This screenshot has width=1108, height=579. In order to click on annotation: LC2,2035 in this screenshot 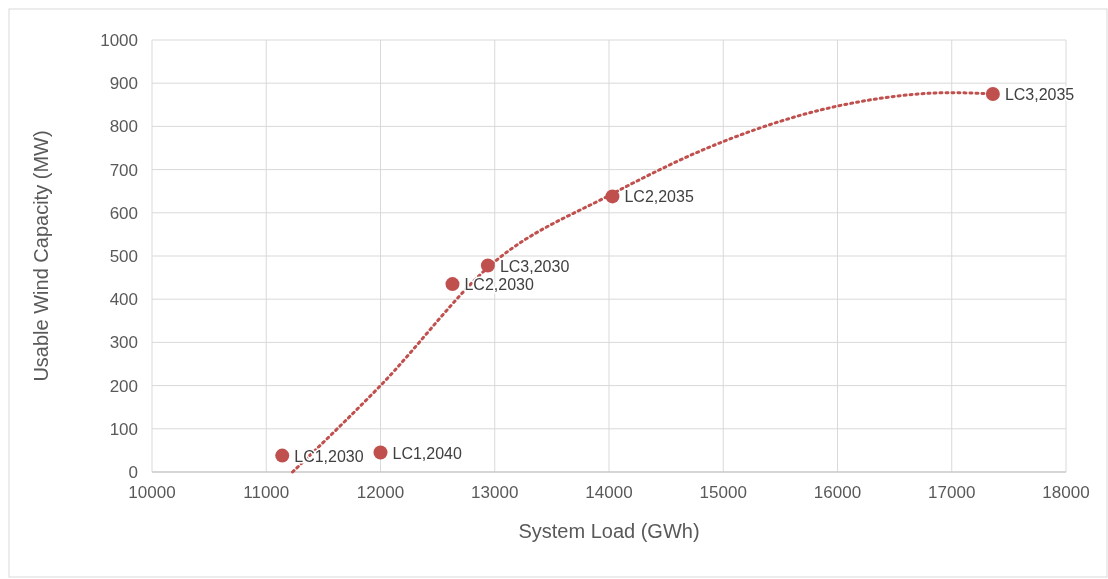, I will do `click(659, 197)`.